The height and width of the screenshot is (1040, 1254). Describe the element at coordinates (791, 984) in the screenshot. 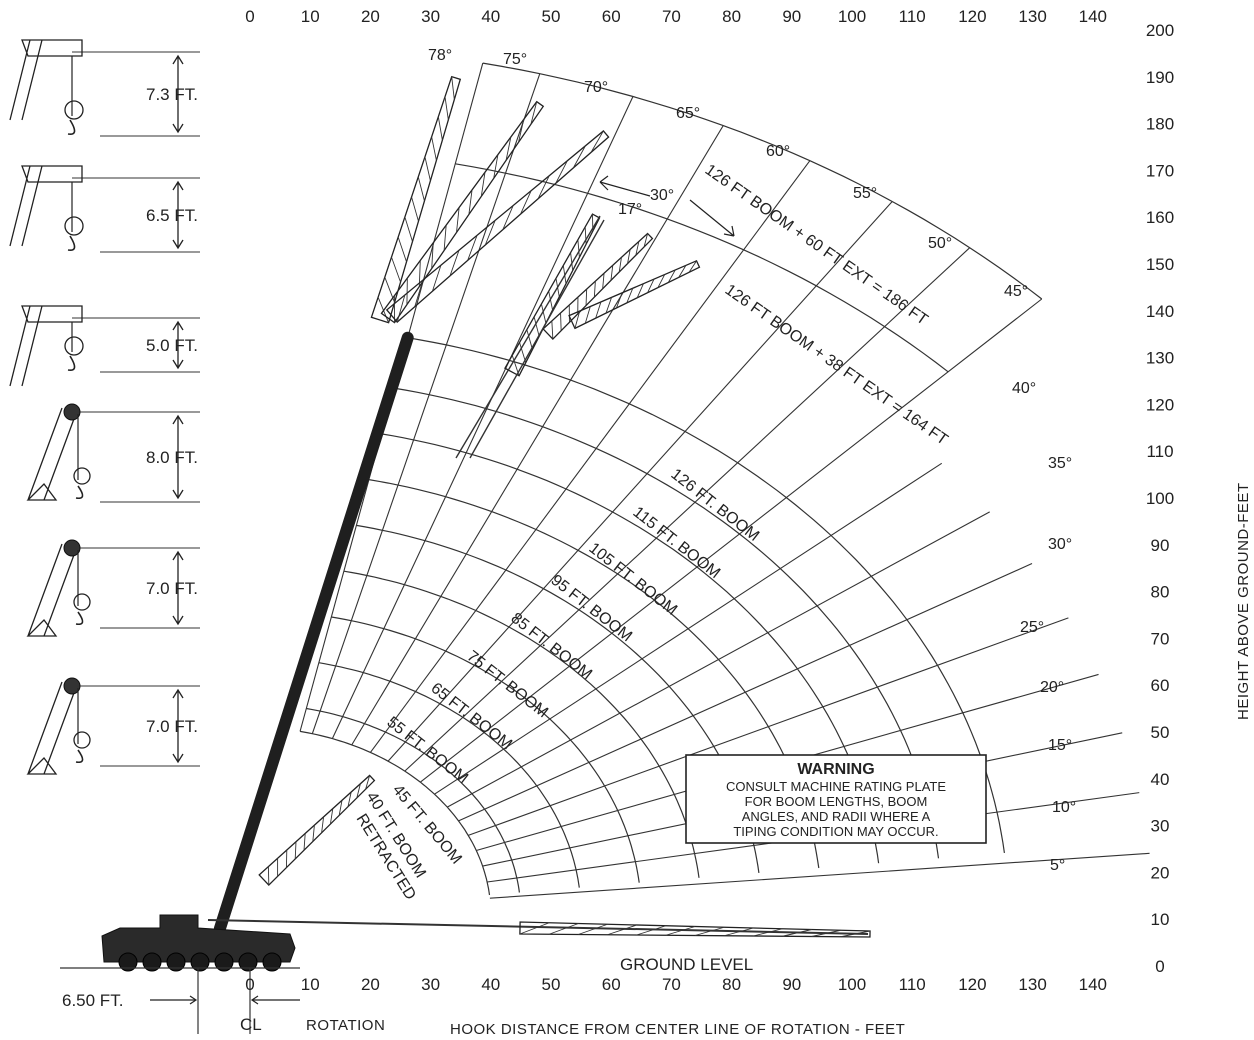

I see `x-tick-bottom: 90` at that location.